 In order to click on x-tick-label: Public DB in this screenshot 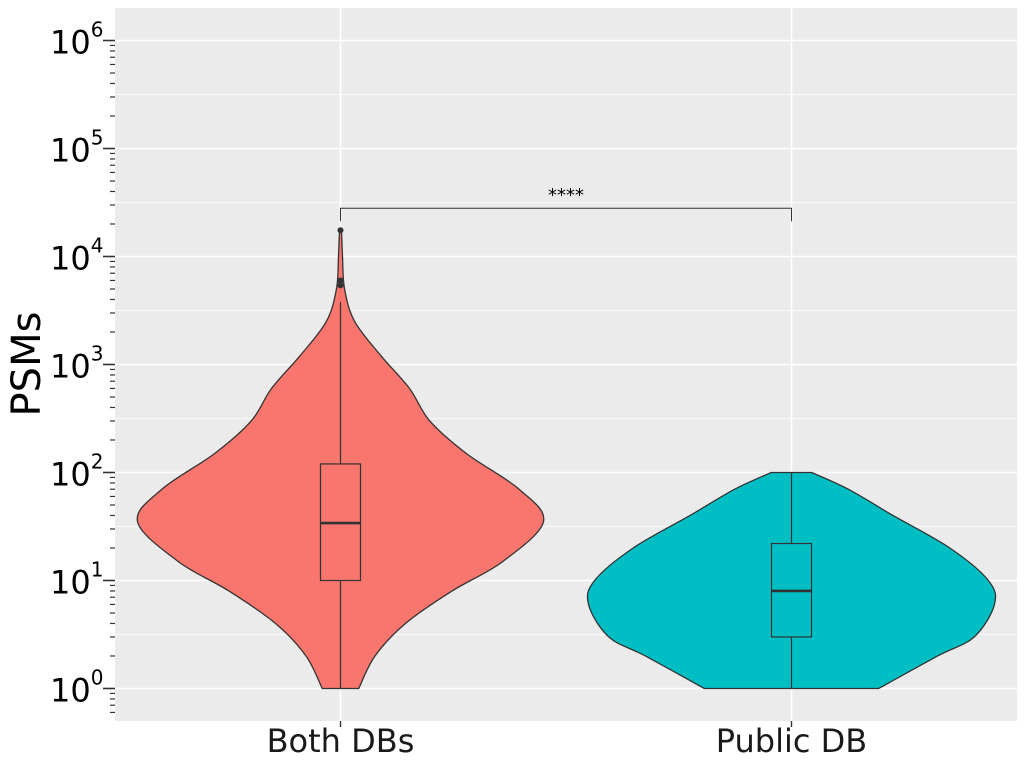, I will do `click(791, 741)`.